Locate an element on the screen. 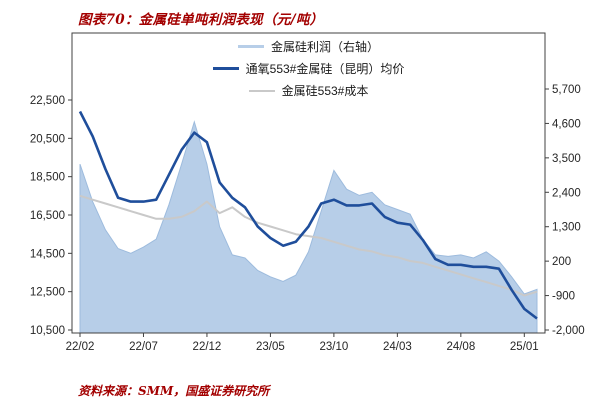 This screenshot has height=412, width=611. y-right-tick-label: 1,300 is located at coordinates (566, 228).